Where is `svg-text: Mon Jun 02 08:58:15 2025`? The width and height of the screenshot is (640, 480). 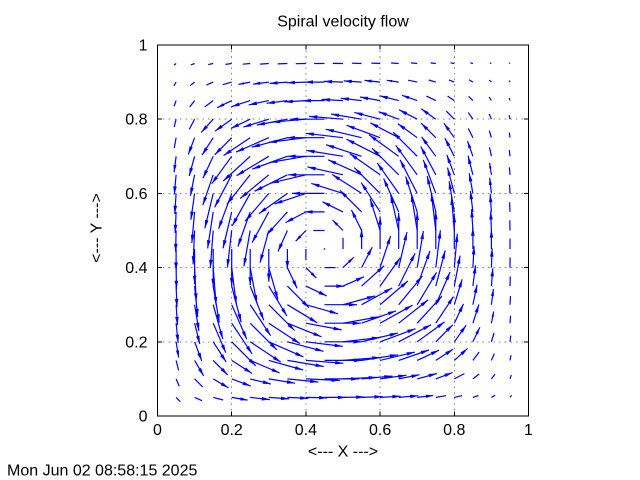
svg-text: Mon Jun 02 08:58:15 2025 is located at coordinates (102, 471).